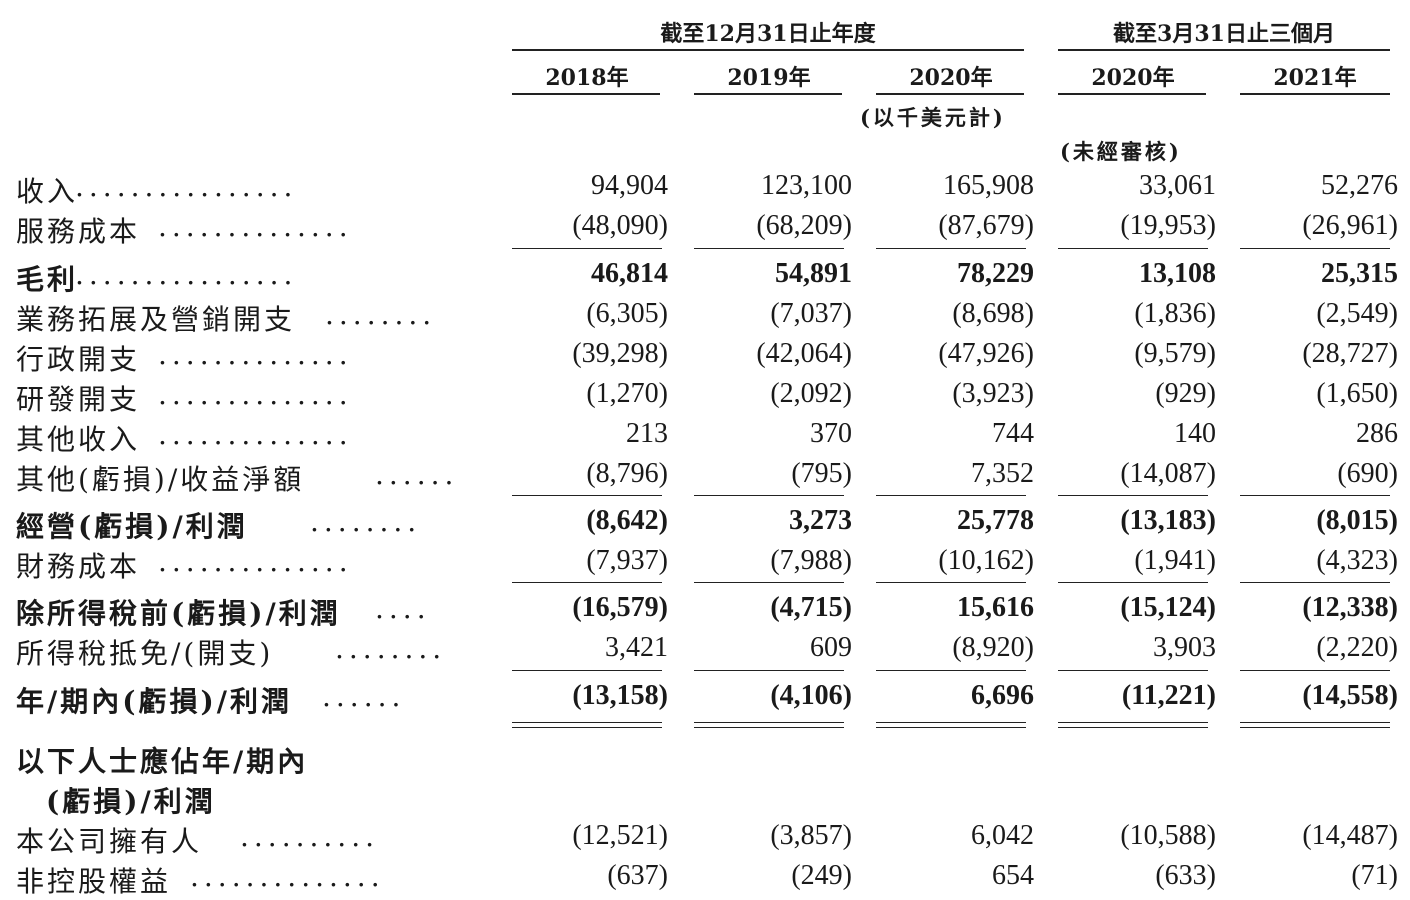  What do you see at coordinates (811, 695) in the screenshot?
I see `row-value: (4,106)` at bounding box center [811, 695].